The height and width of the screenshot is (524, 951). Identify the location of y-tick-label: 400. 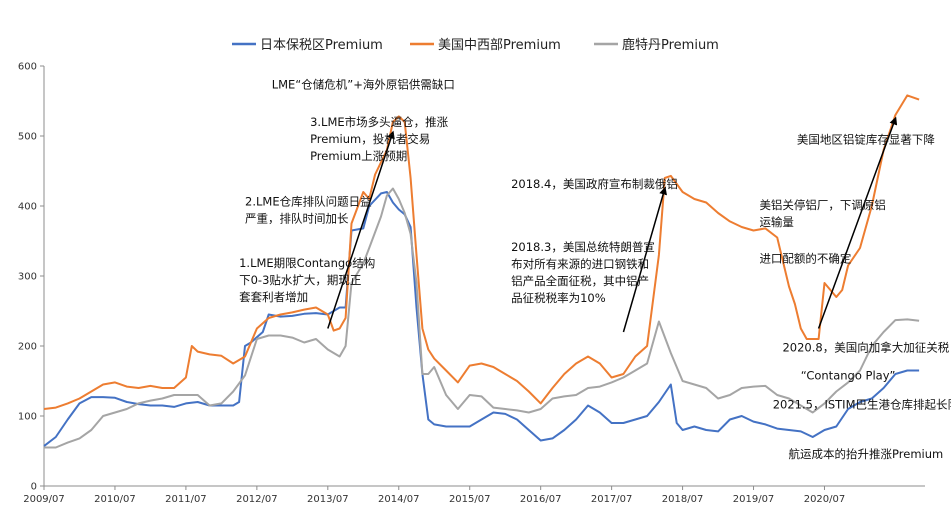
(27, 207).